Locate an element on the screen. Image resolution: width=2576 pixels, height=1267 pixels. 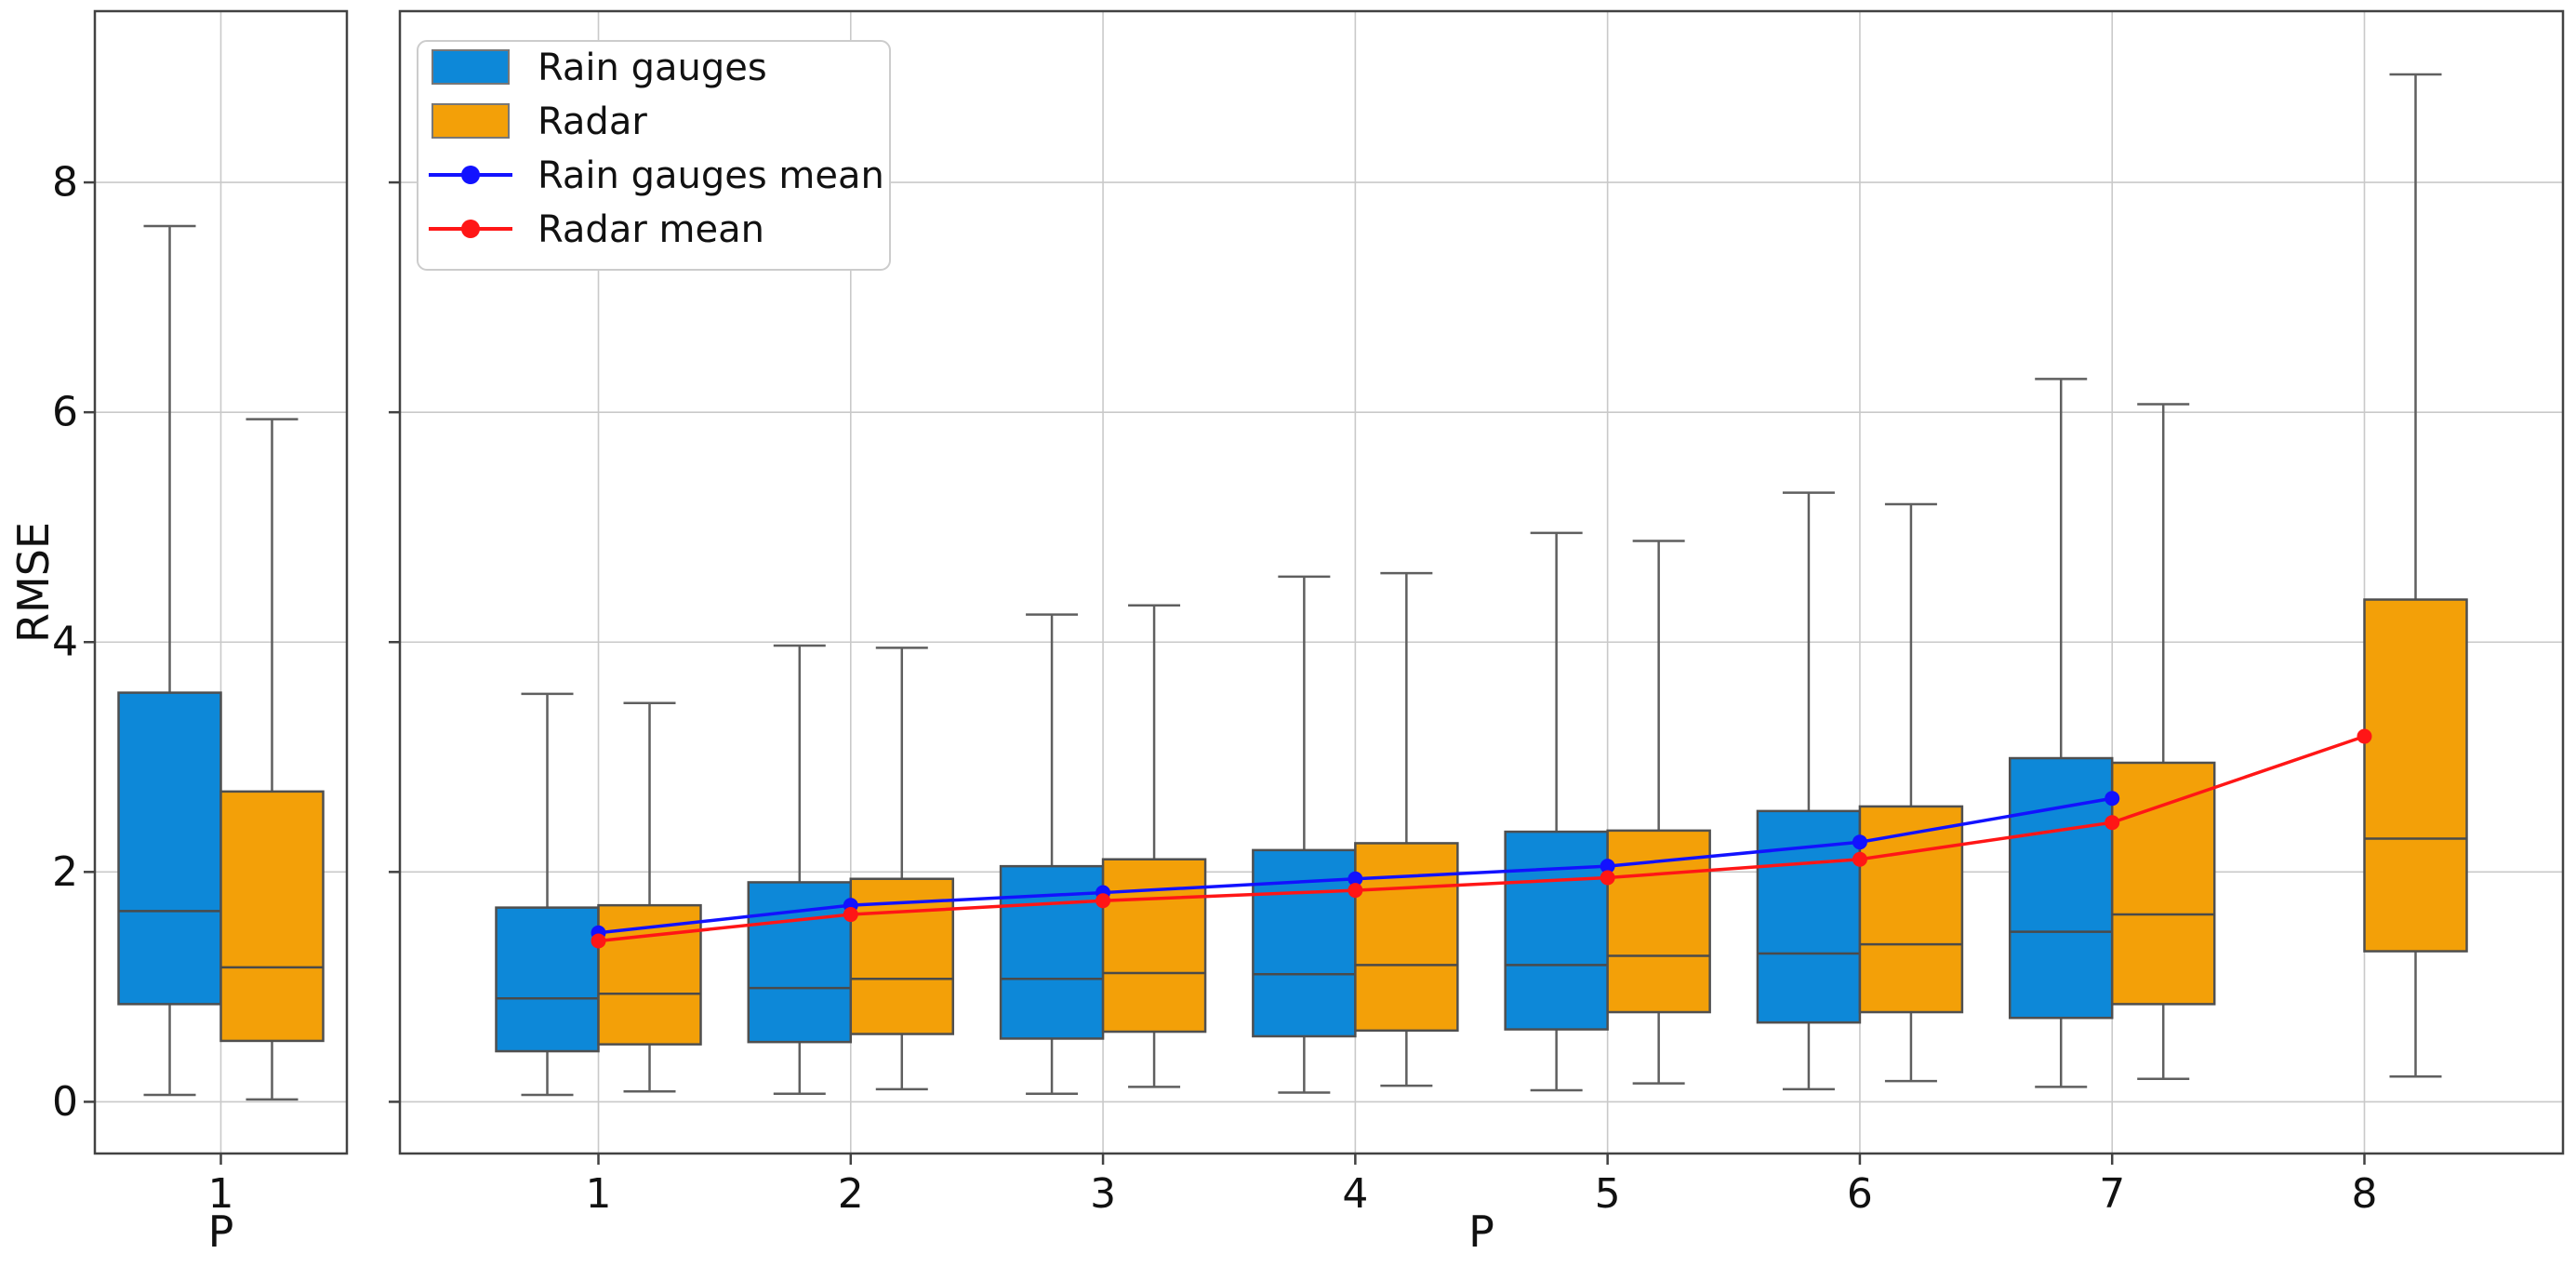
box-rain-gauges-p7 is located at coordinates (2061, 733).